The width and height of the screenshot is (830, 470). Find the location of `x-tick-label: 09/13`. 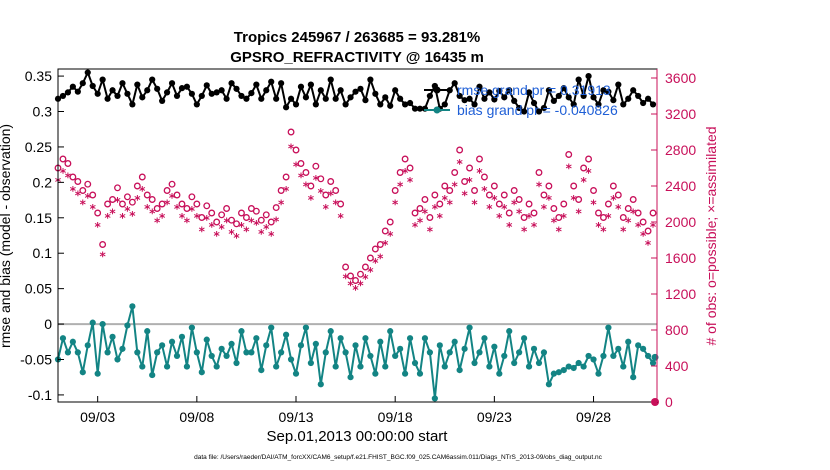

x-tick-label: 09/13 is located at coordinates (295, 417).